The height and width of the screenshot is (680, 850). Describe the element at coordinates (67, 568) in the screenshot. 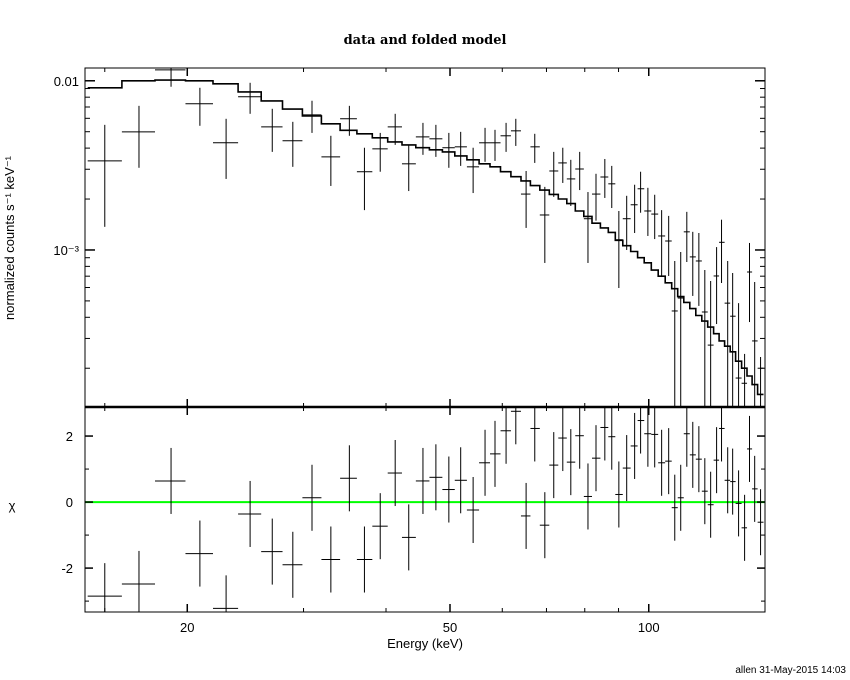

I see `chi-tick-label: -2` at that location.